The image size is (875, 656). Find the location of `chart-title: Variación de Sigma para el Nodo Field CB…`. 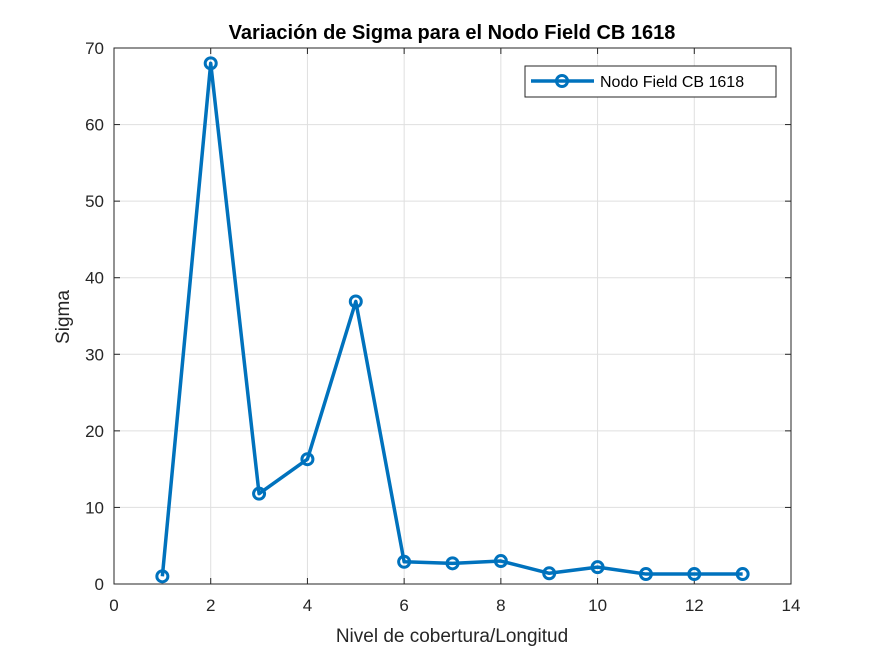

chart-title: Variación de Sigma para el Nodo Field CB… is located at coordinates (452, 33).